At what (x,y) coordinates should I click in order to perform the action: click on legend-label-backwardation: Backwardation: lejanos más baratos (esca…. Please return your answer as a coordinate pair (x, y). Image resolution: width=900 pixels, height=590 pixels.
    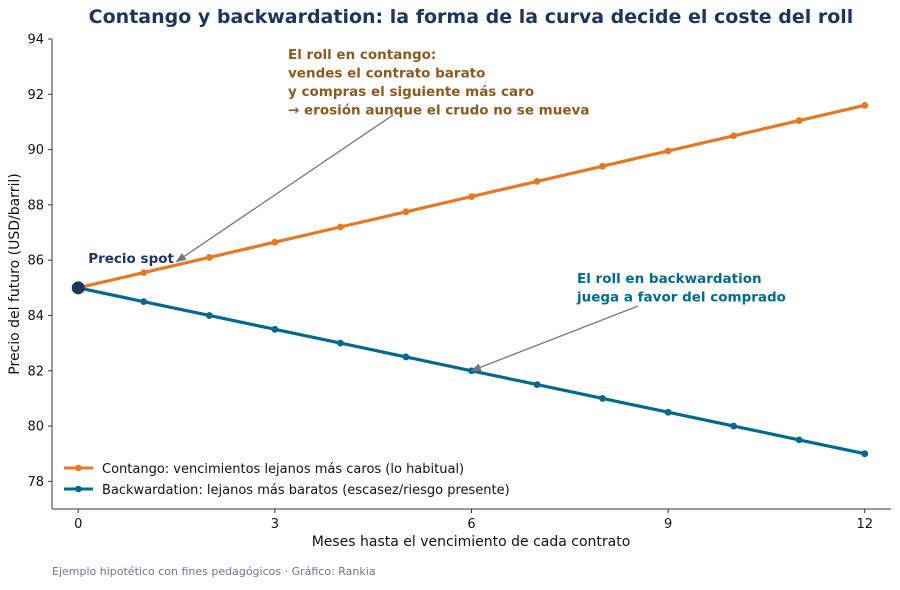
    Looking at the image, I should click on (306, 490).